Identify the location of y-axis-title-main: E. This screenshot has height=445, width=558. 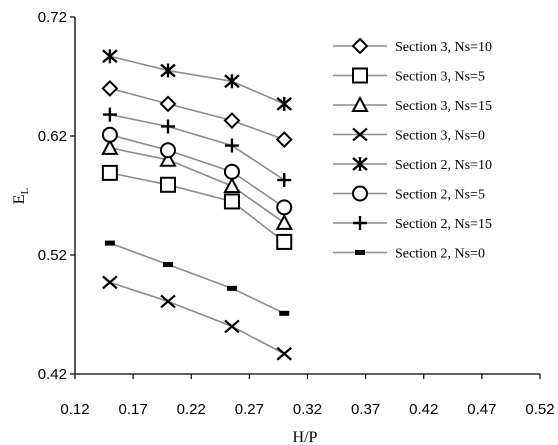
(19, 199).